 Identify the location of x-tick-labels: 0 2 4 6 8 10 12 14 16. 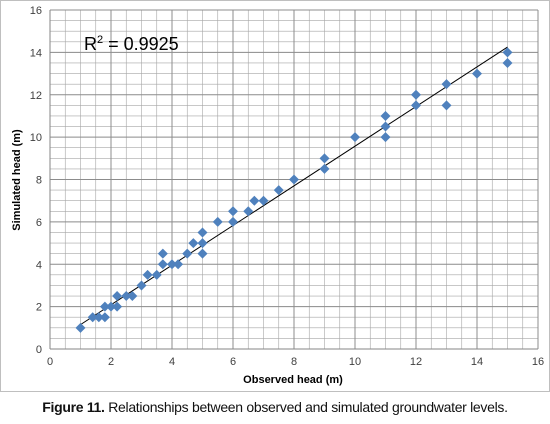
(295, 362).